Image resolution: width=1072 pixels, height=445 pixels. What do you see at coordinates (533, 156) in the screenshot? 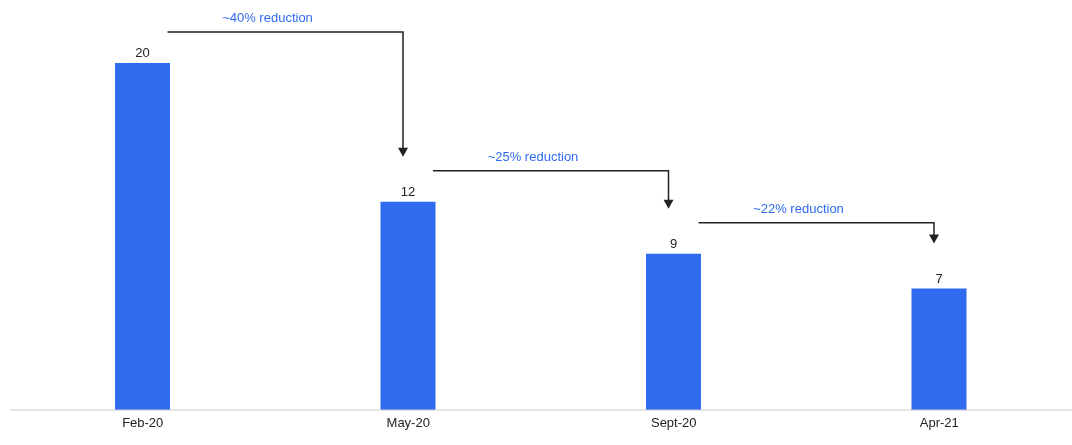
I see `annotation: ~25% reduction` at bounding box center [533, 156].